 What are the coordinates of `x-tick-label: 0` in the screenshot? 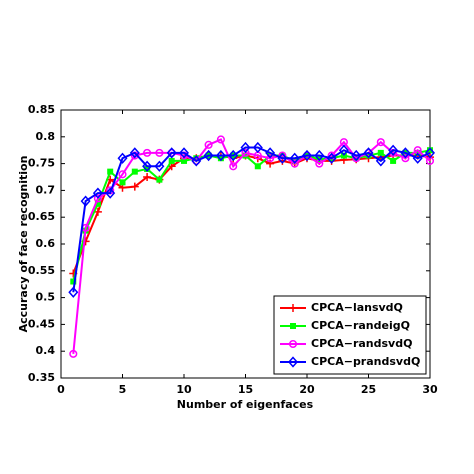 It's located at (61, 389).